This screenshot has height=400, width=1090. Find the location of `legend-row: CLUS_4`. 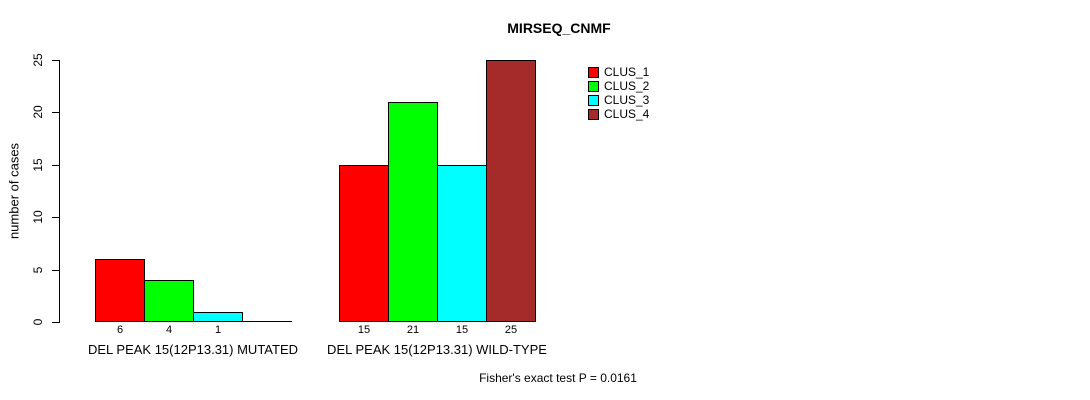

legend-row: CLUS_4 is located at coordinates (618, 114).